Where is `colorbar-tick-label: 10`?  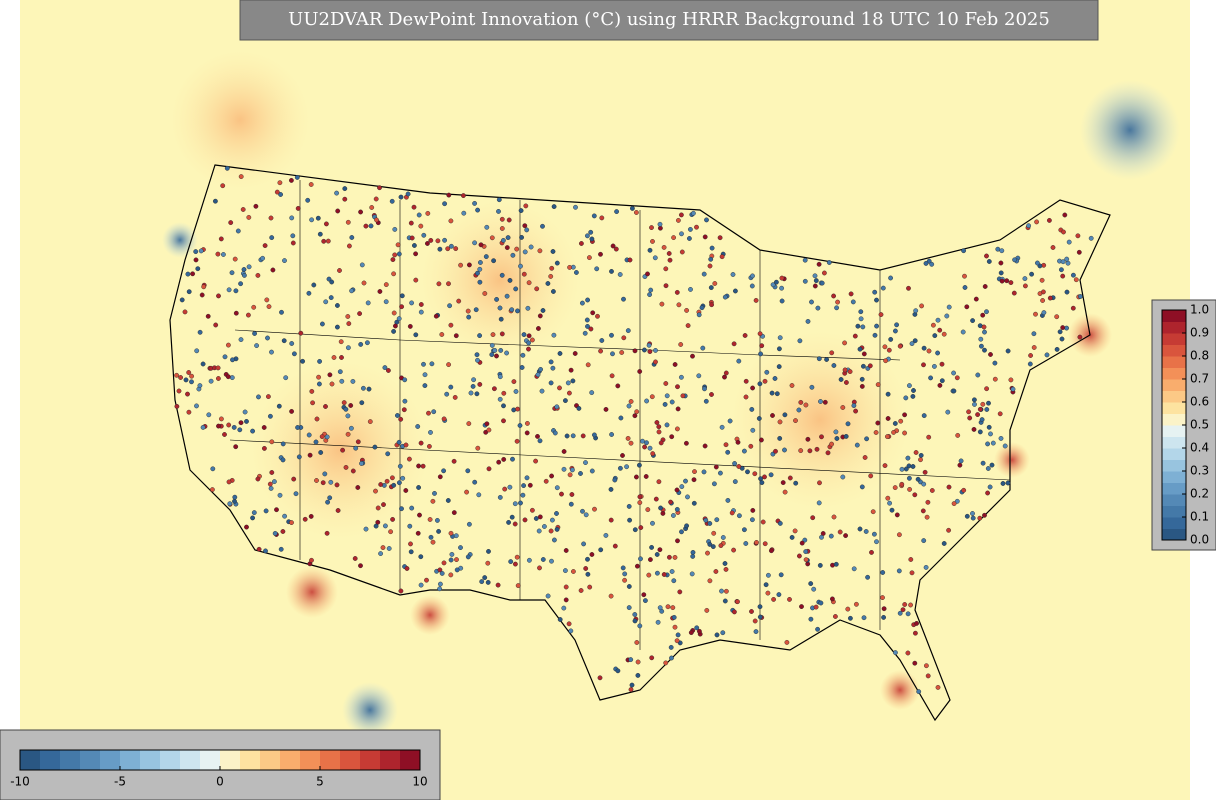 colorbar-tick-label: 10 is located at coordinates (419, 782).